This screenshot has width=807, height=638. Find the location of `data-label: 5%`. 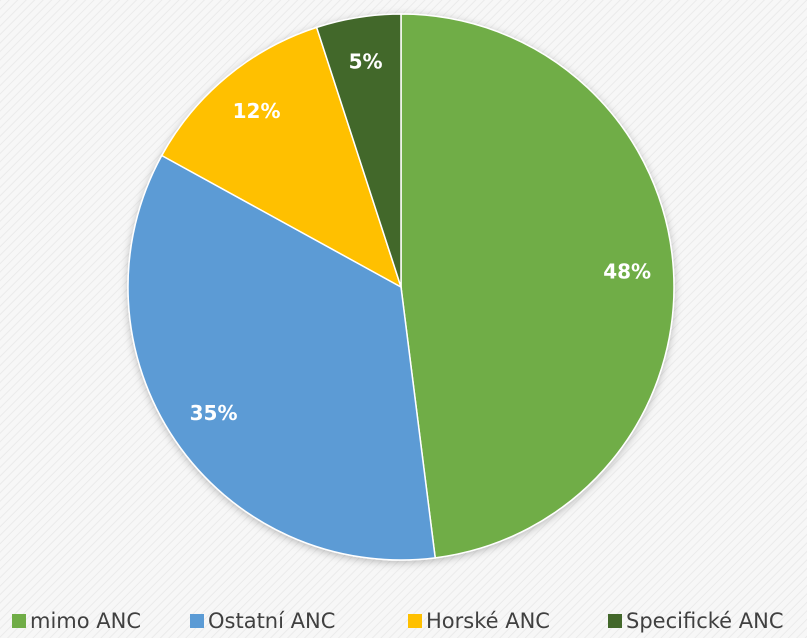

data-label: 5% is located at coordinates (366, 62).